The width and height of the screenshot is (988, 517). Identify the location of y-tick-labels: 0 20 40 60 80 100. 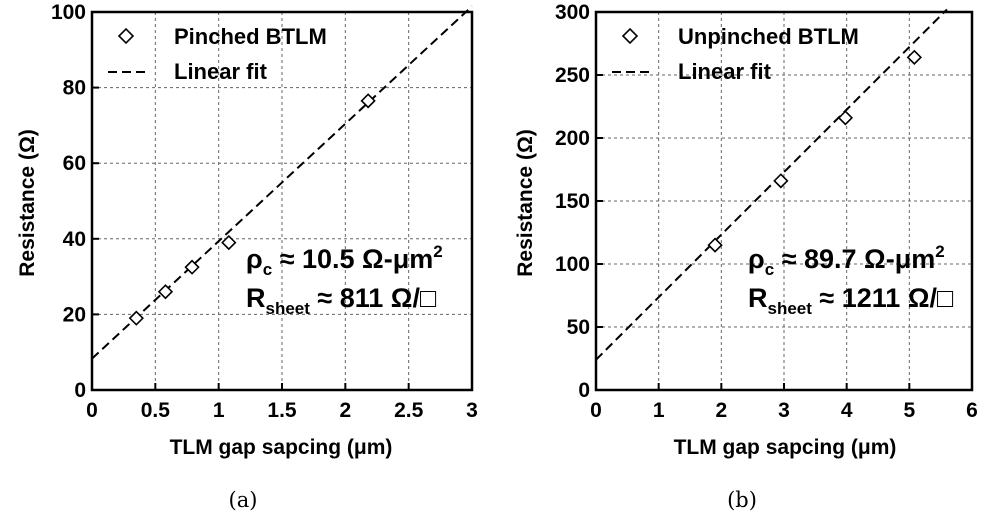
(75, 201).